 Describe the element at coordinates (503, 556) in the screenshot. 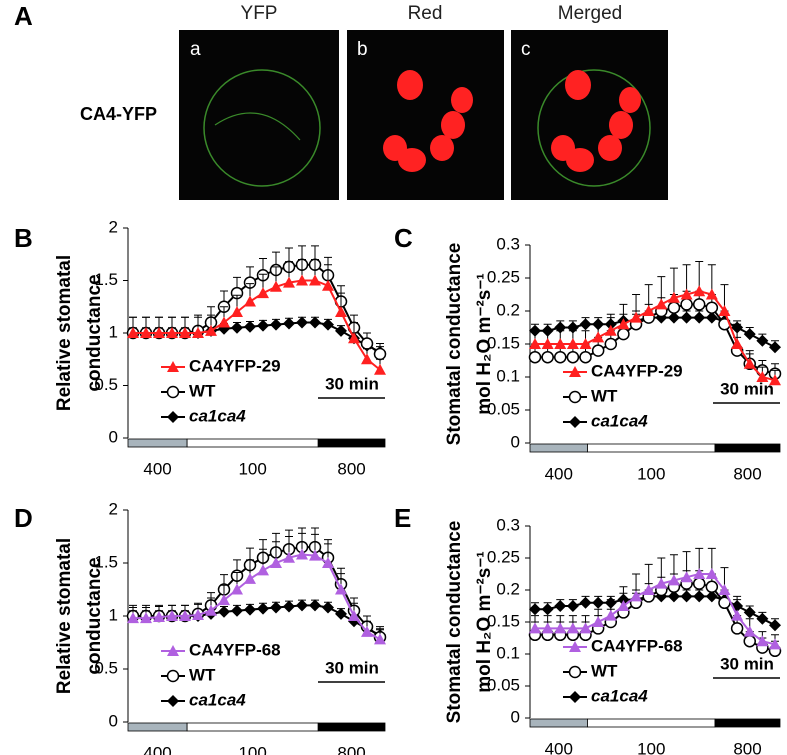

I see `y-tick-label: 0.25` at that location.